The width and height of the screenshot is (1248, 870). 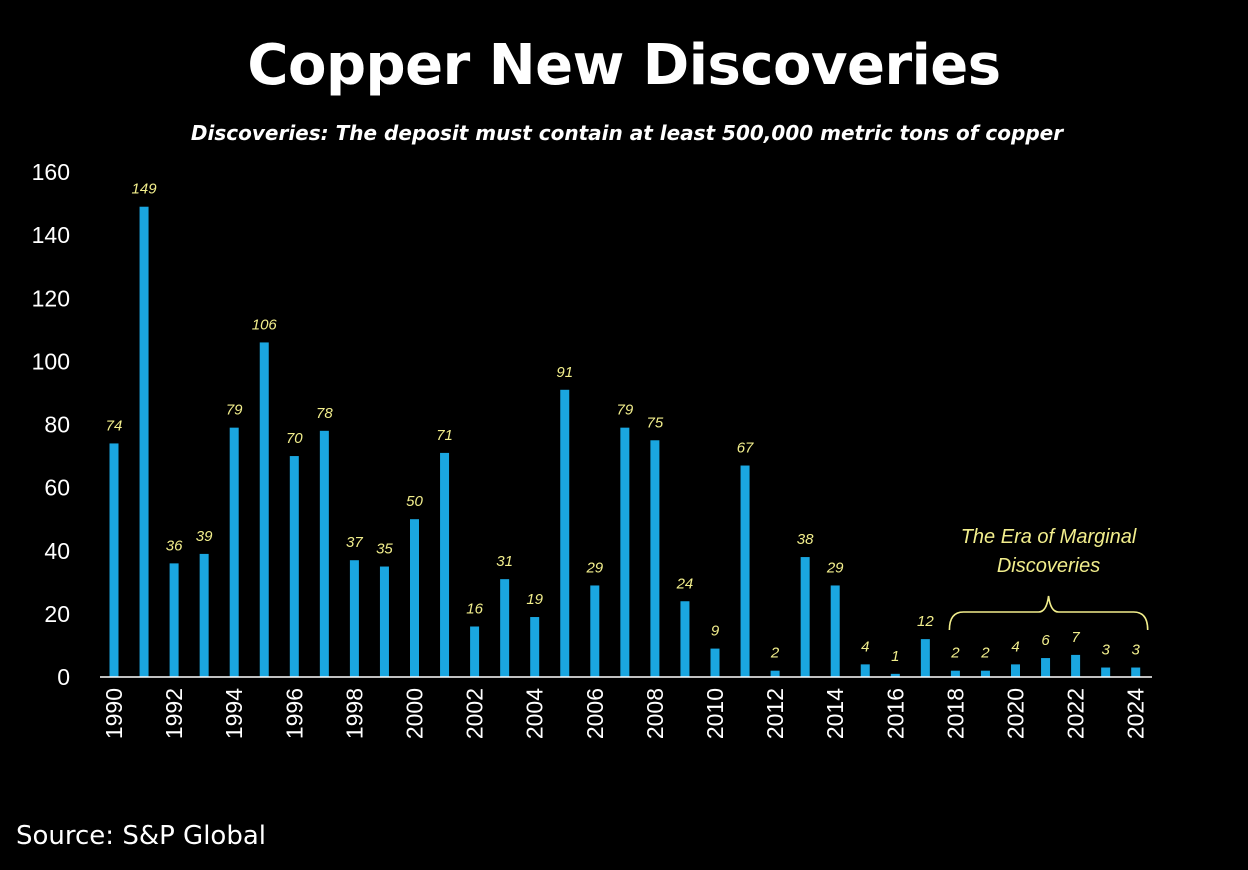 What do you see at coordinates (414, 501) in the screenshot?
I see `data-label-2000: 50` at bounding box center [414, 501].